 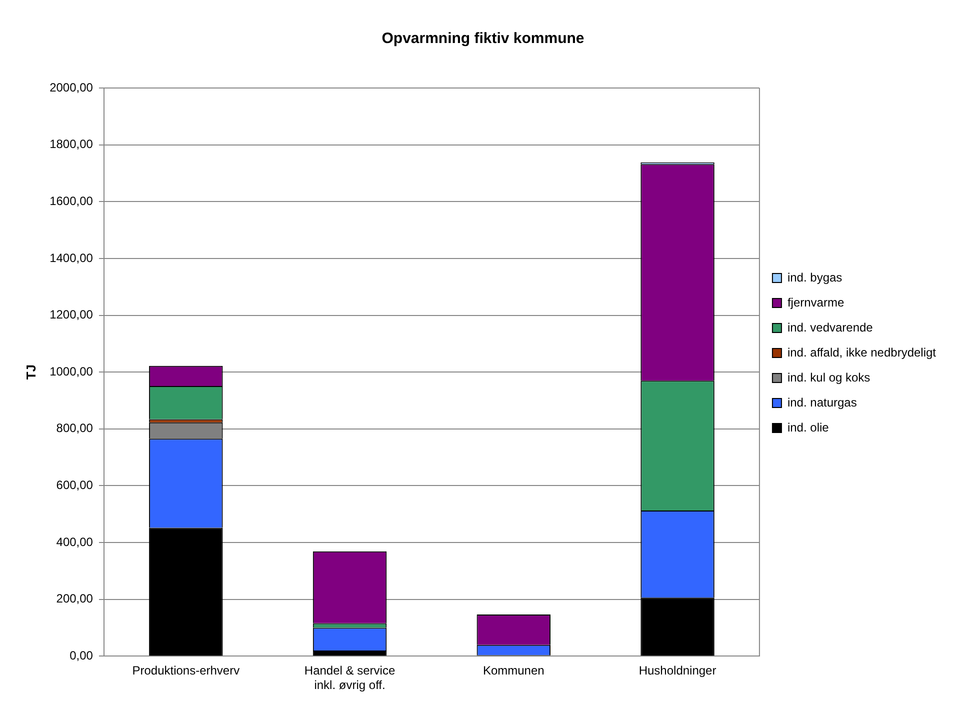 I want to click on legend-label: ind. kul og koks, so click(x=828, y=377).